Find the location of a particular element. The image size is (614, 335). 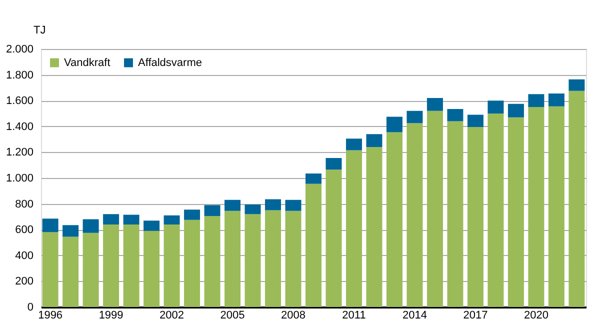

x-tick-label: 2014 is located at coordinates (414, 316).